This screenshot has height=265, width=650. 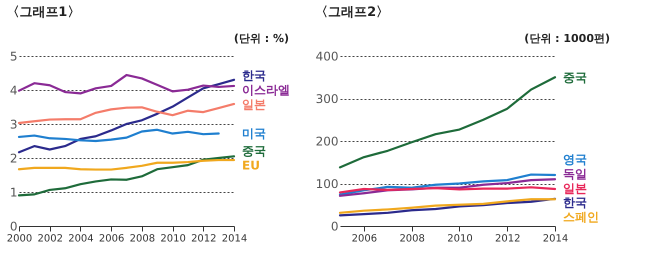 What do you see at coordinates (254, 133) in the screenshot?
I see `series-label: 미국` at bounding box center [254, 133].